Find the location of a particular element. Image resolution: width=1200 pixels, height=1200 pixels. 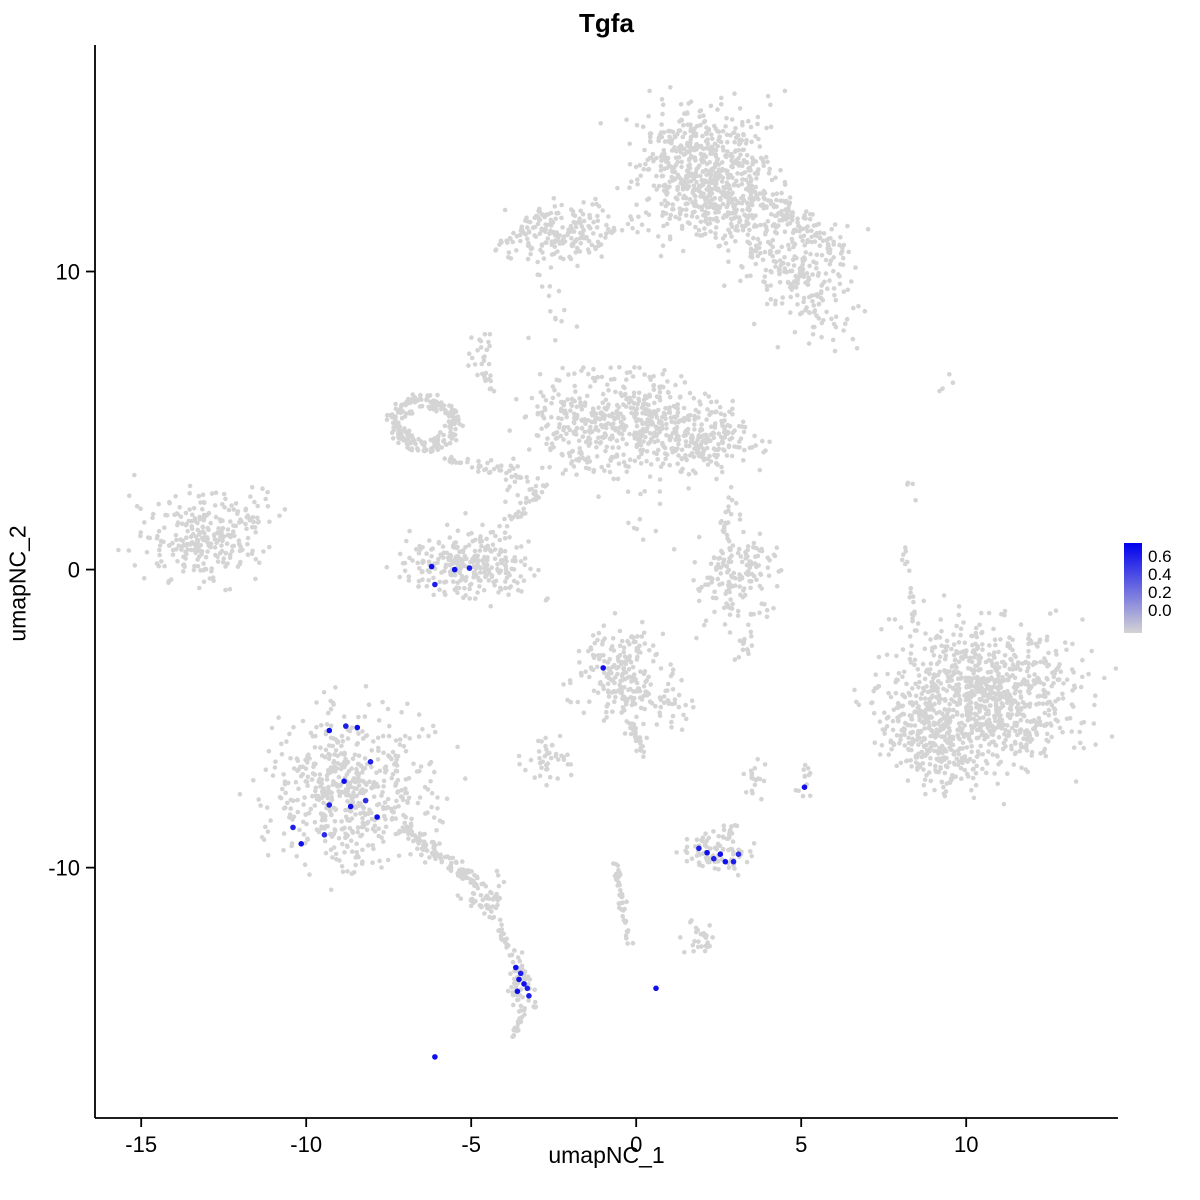

y-tick-labels: 100-10 is located at coordinates (64, 570).